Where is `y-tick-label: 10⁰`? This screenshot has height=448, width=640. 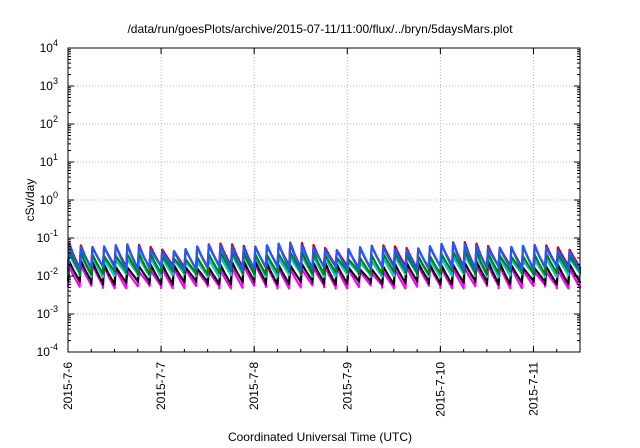 y-tick-label: 10⁰ is located at coordinates (49, 198).